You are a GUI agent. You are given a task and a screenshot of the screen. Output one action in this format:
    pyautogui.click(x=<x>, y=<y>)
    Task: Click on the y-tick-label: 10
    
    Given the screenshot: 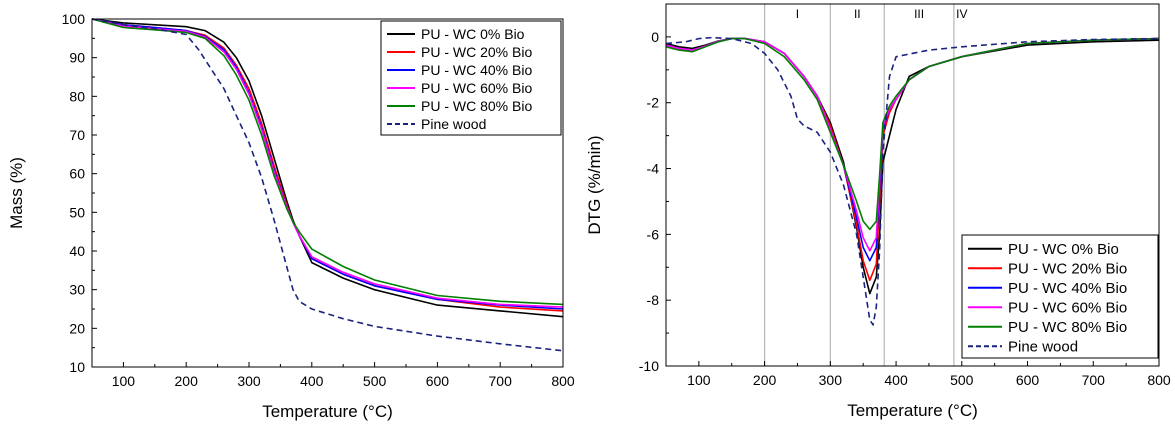 What is the action you would take?
    pyautogui.click(x=77, y=367)
    